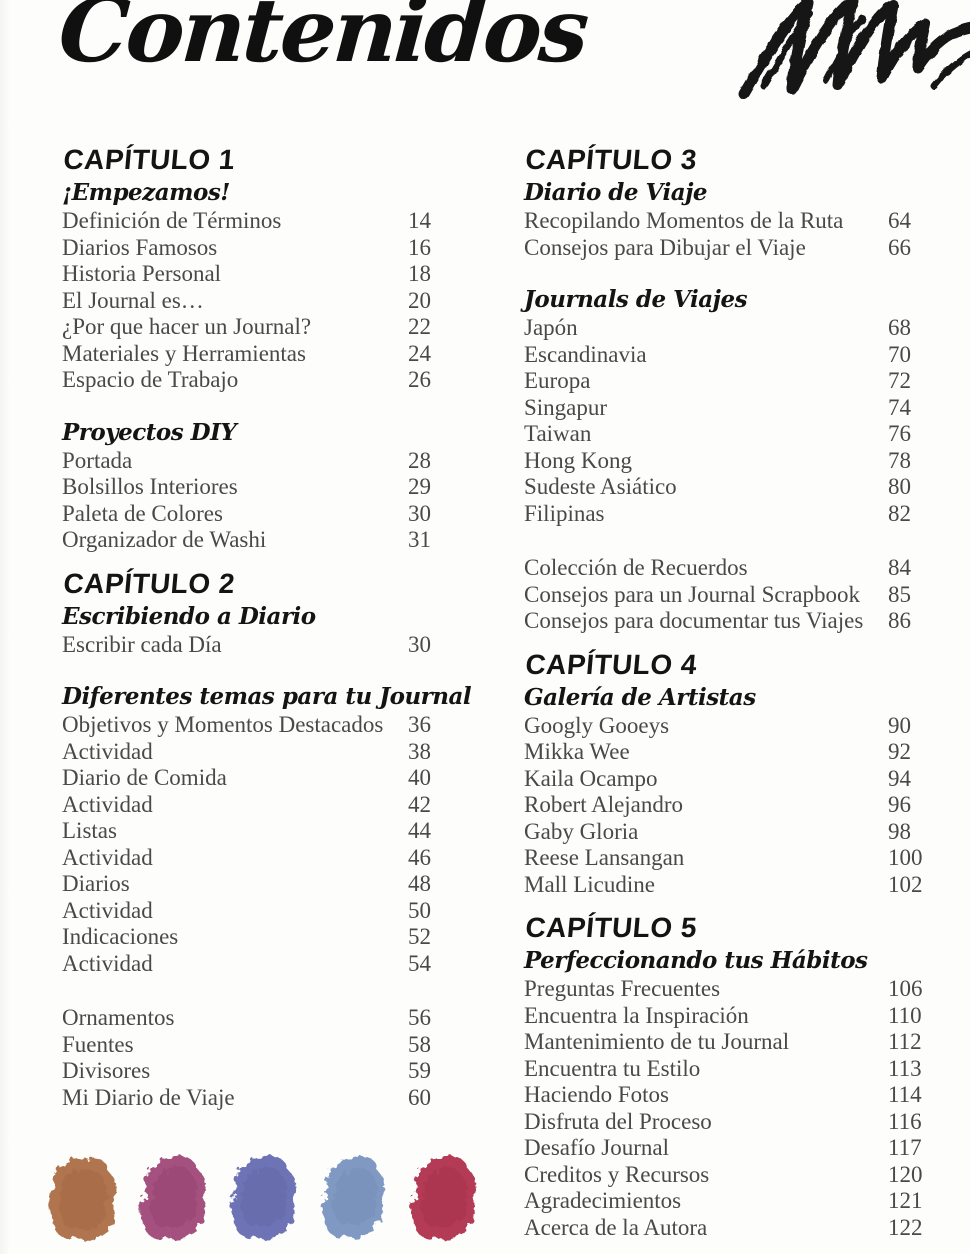 Image resolution: width=970 pixels, height=1254 pixels. Describe the element at coordinates (657, 1041) in the screenshot. I see `toc-entry-label: Mantenimiento de tu Journal` at that location.